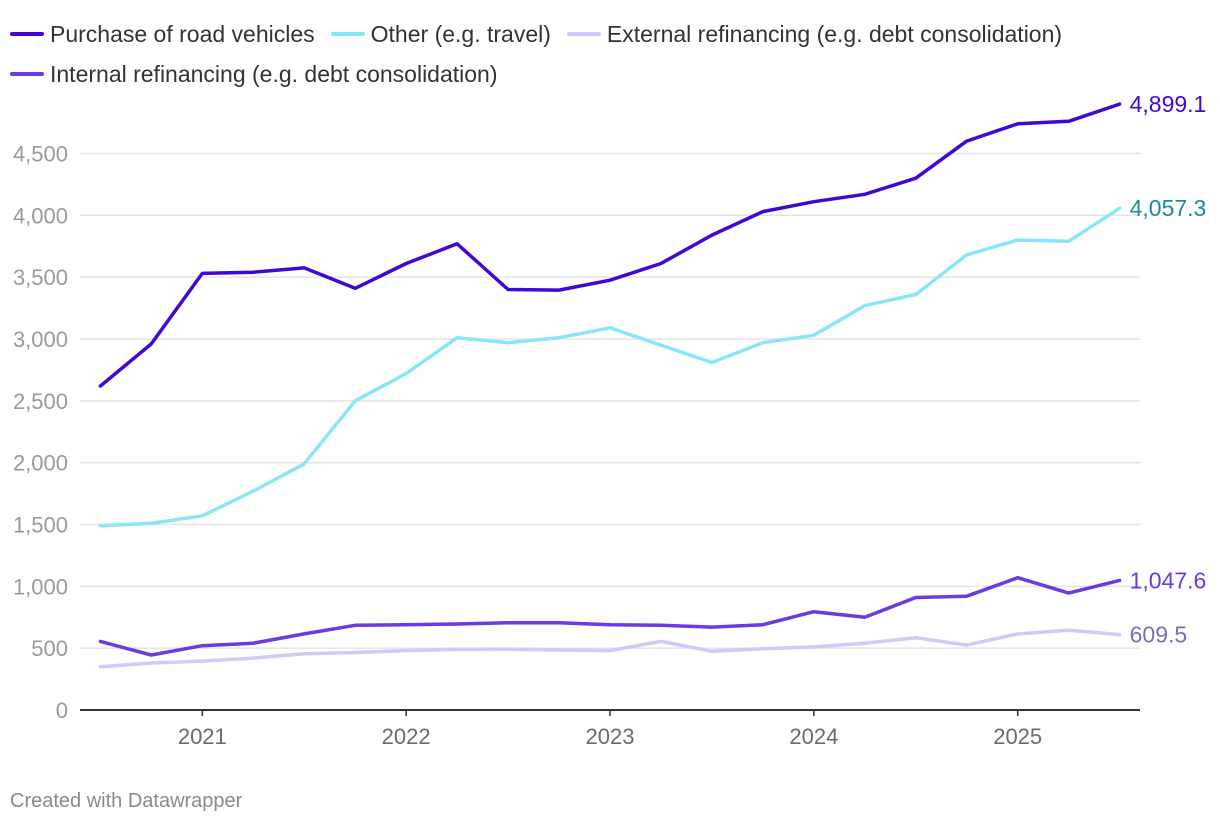 The image size is (1220, 826). What do you see at coordinates (583, 34) in the screenshot?
I see `legend-swatch-external` at bounding box center [583, 34].